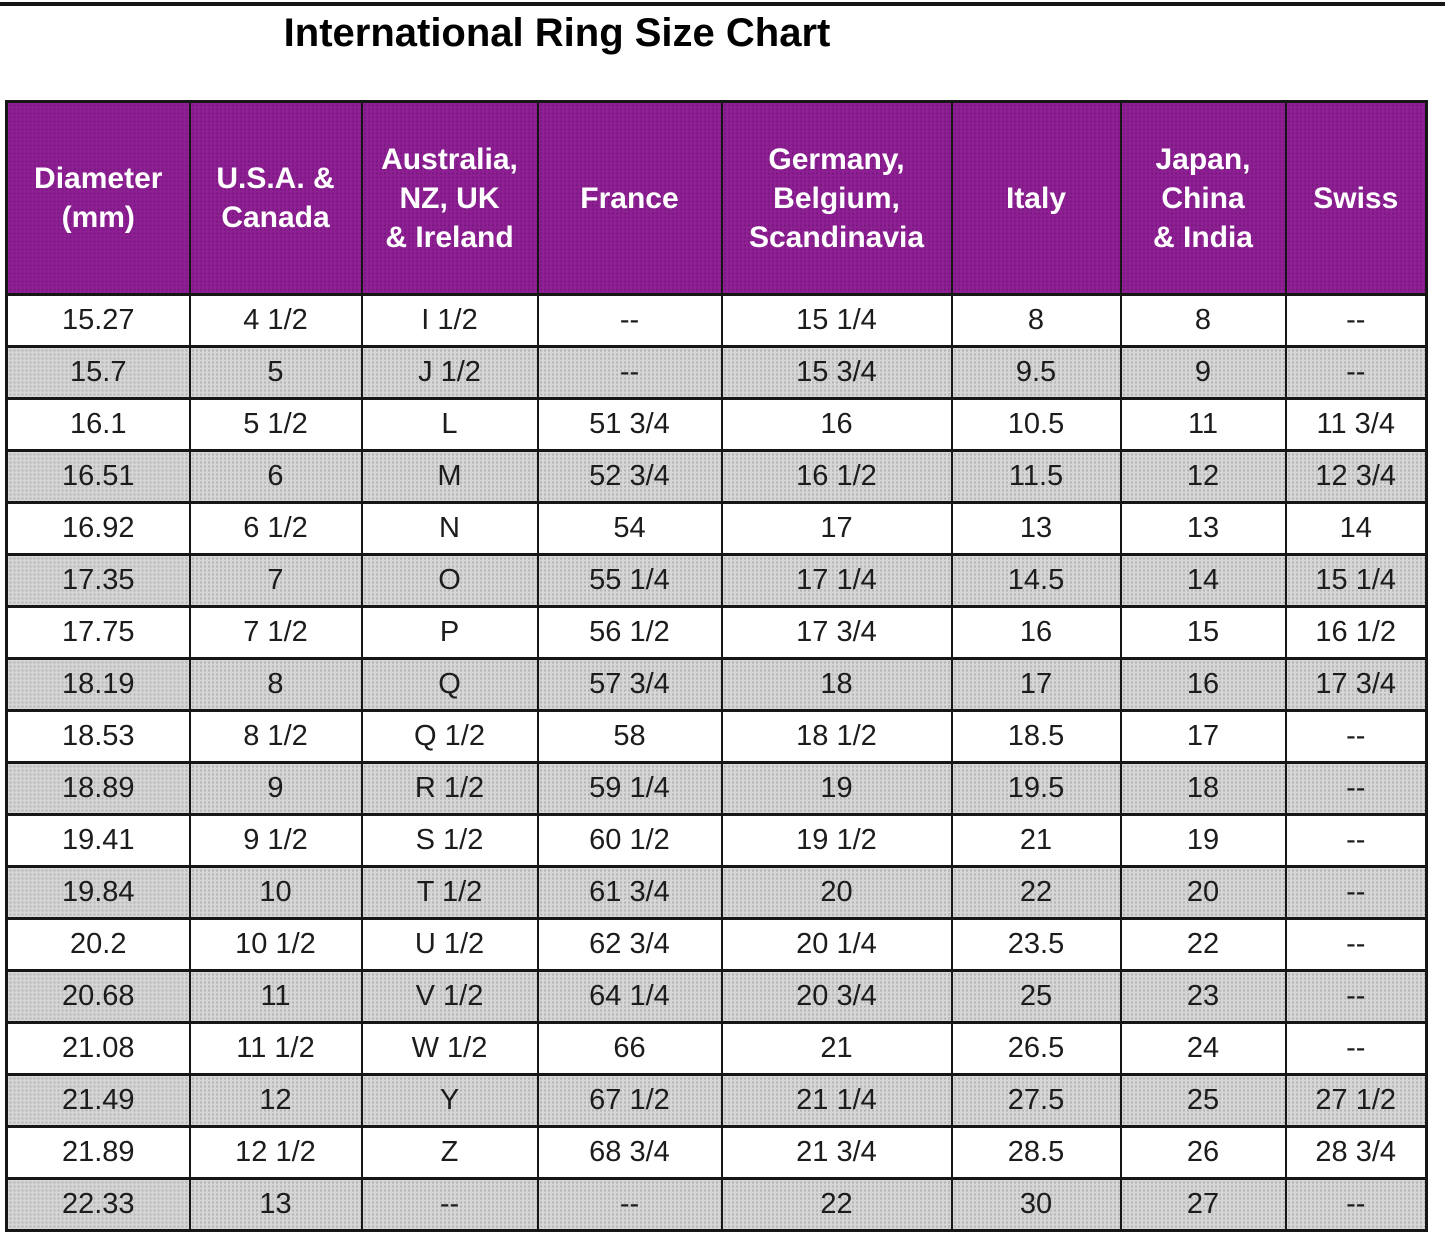  What do you see at coordinates (836, 944) in the screenshot?
I see `table-cell: 20 1/4` at bounding box center [836, 944].